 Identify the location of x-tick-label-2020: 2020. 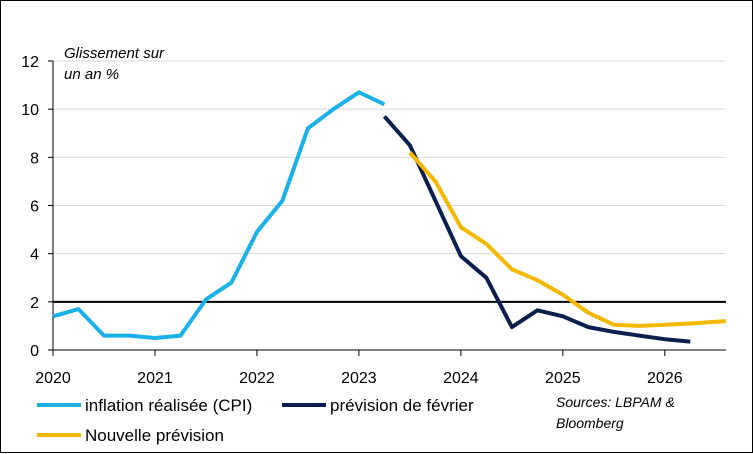
(53, 378).